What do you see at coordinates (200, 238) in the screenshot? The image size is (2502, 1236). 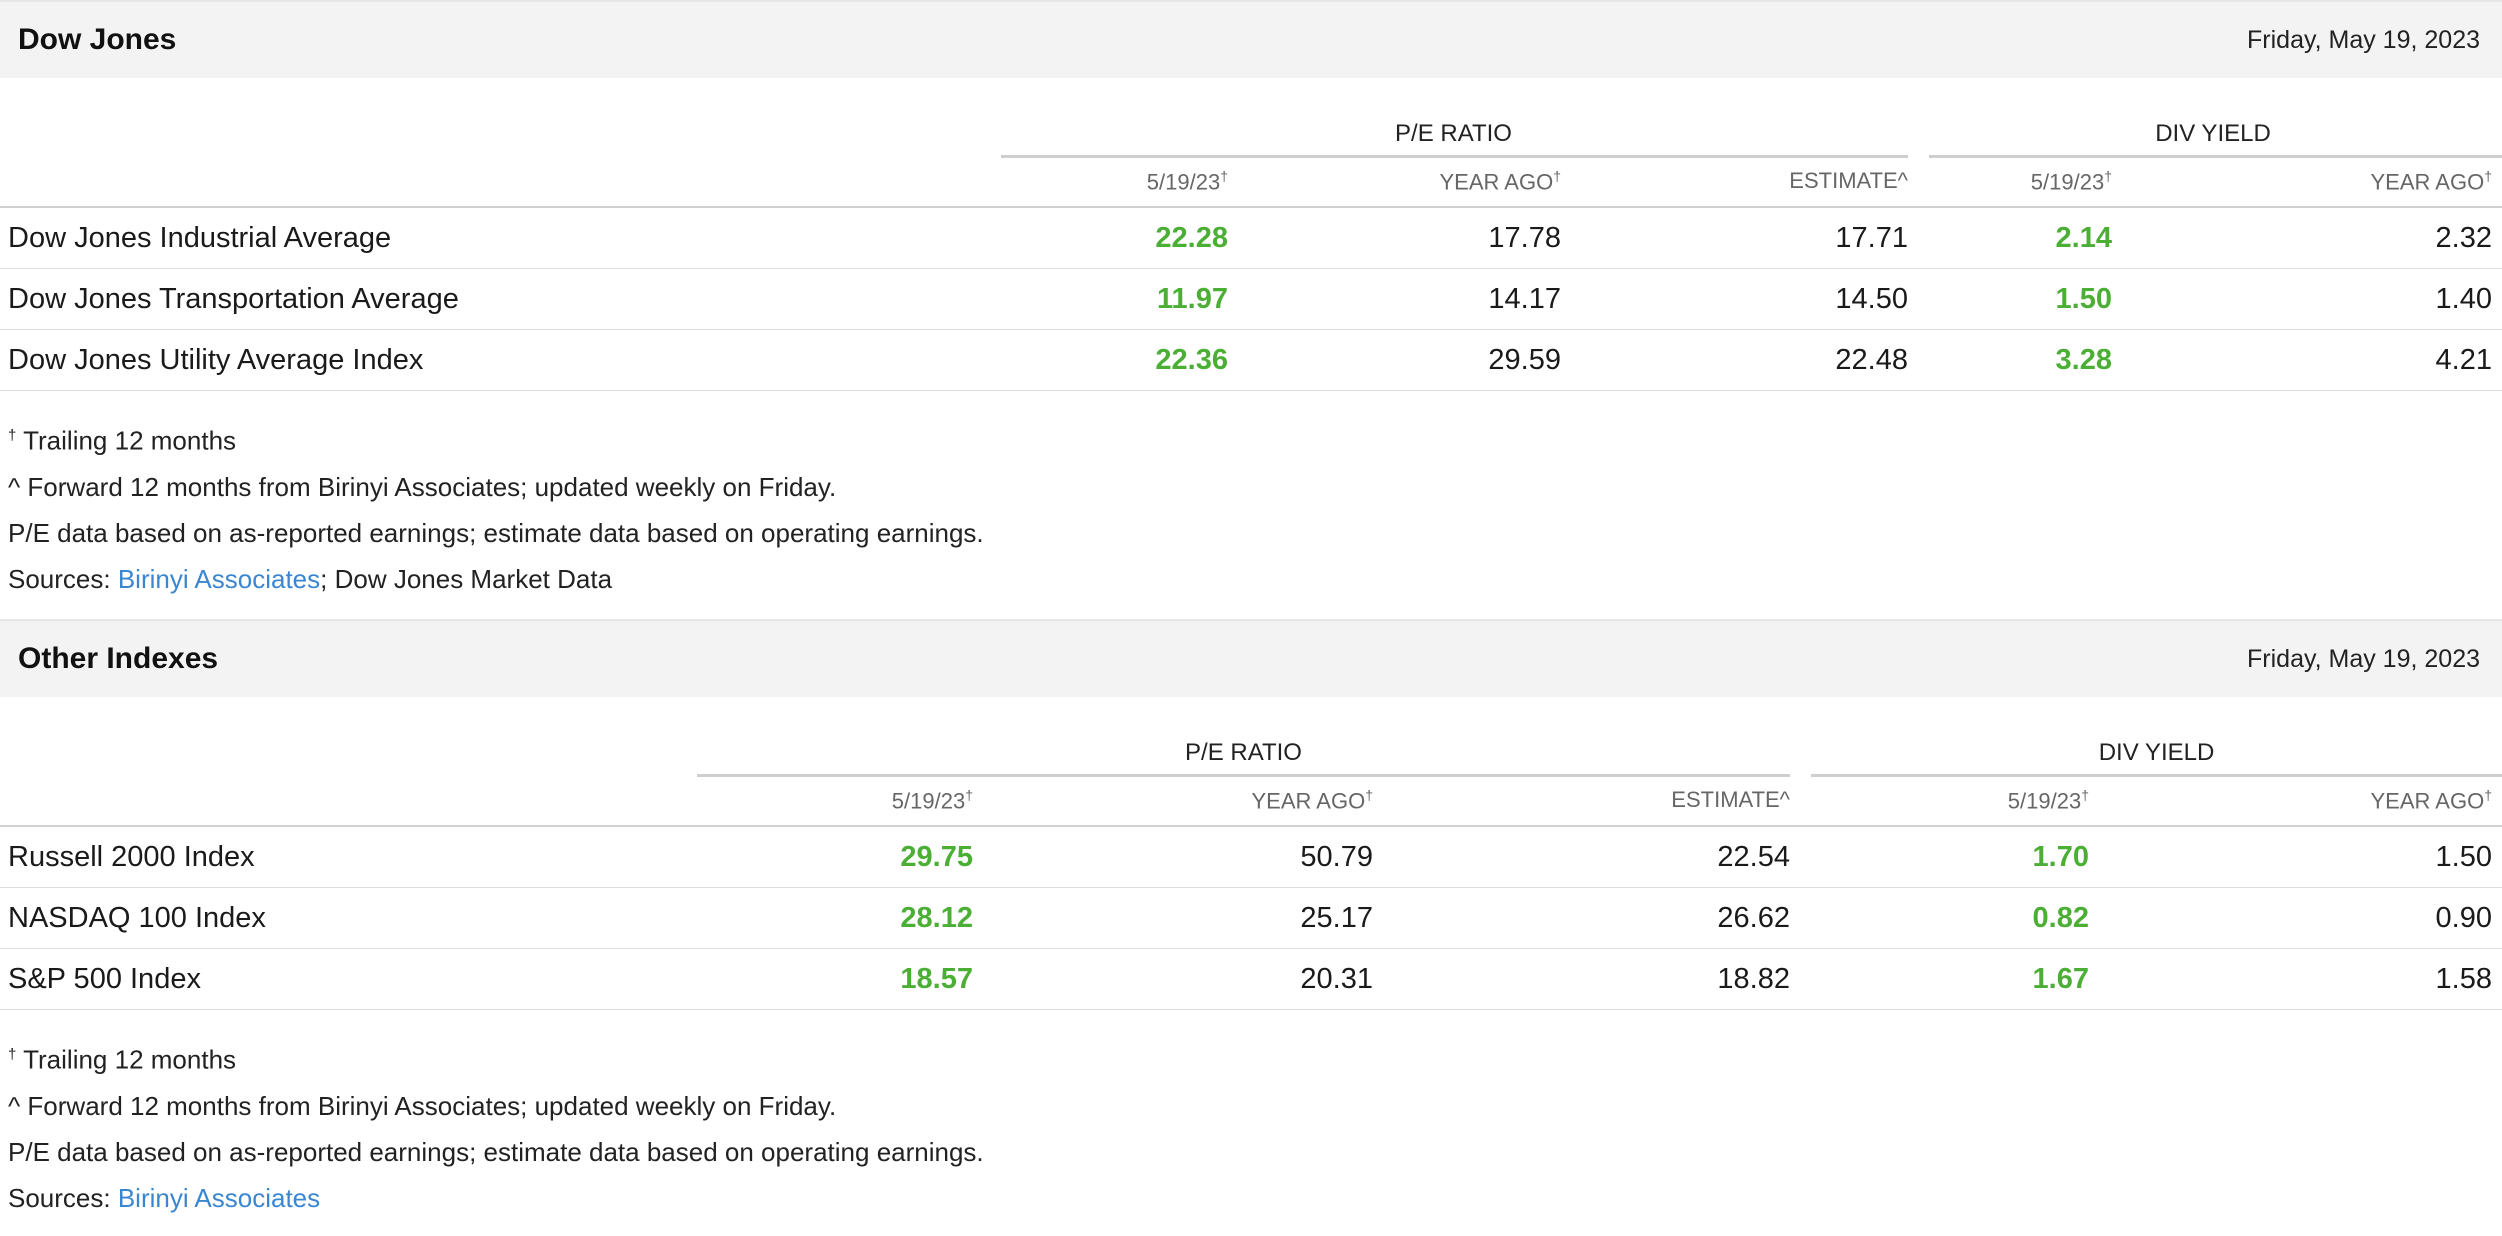 I see `index-name: Dow Jones Industrial Average` at bounding box center [200, 238].